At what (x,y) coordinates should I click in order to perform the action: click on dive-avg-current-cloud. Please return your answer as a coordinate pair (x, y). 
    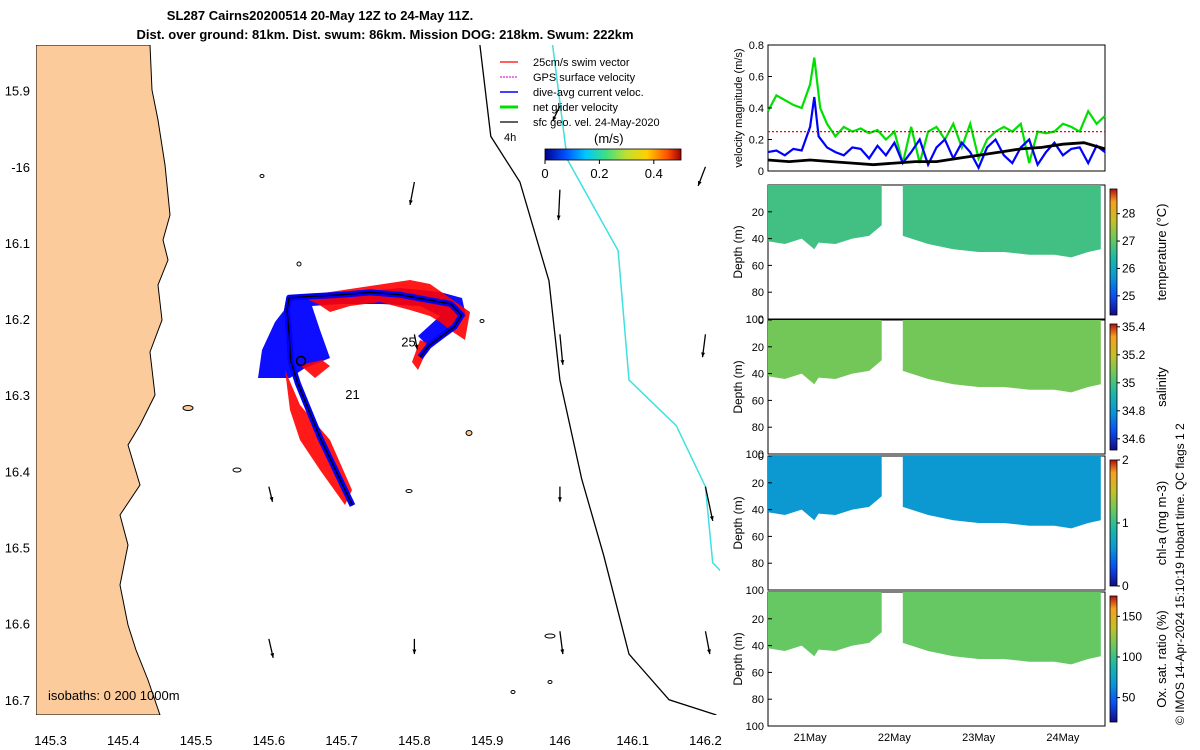
    Looking at the image, I should click on (362, 333).